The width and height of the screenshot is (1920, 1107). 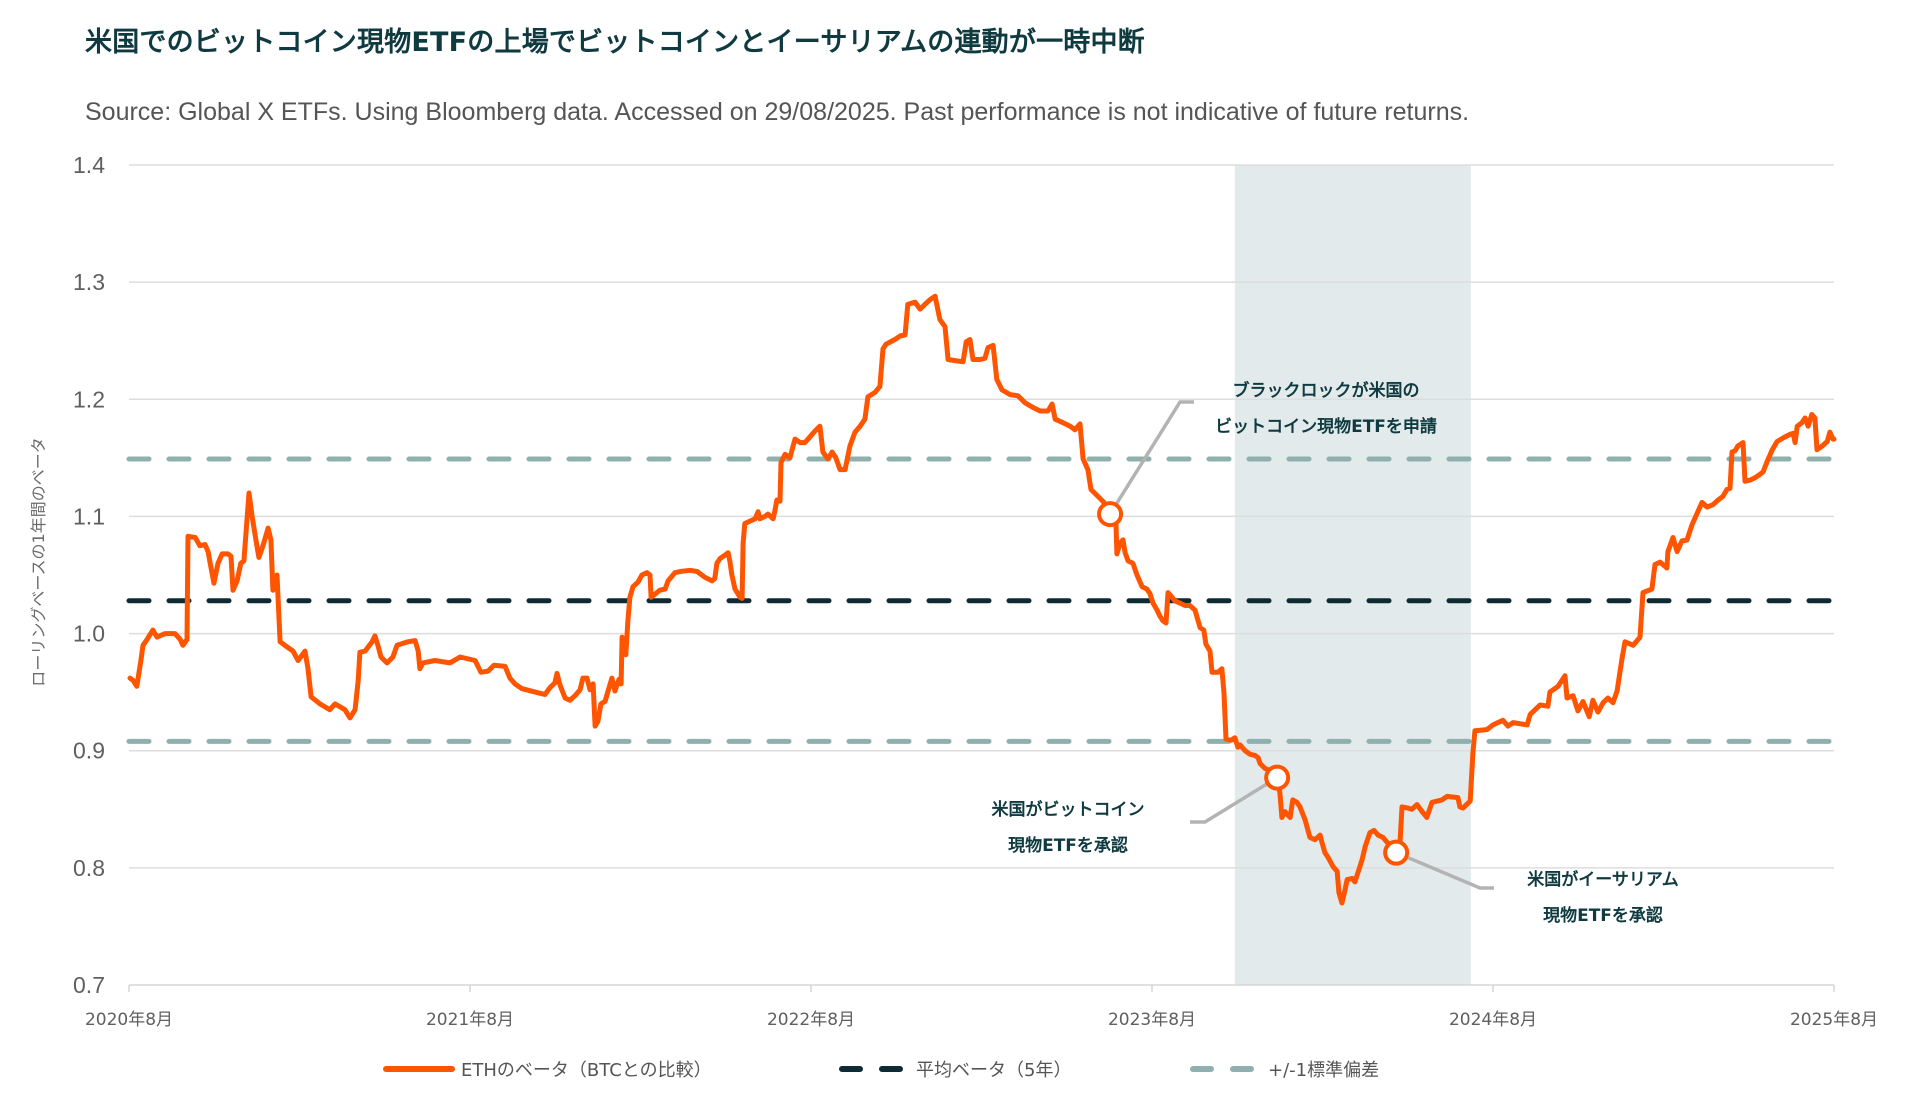 I want to click on x-axis, so click(x=981, y=988).